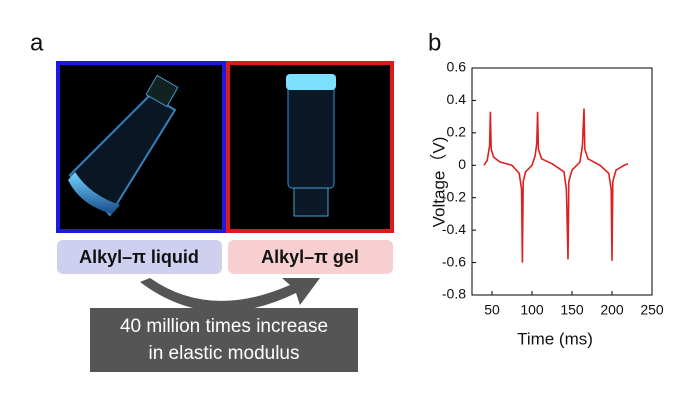  What do you see at coordinates (555, 338) in the screenshot?
I see `x-axis-title: Time (ms)` at bounding box center [555, 338].